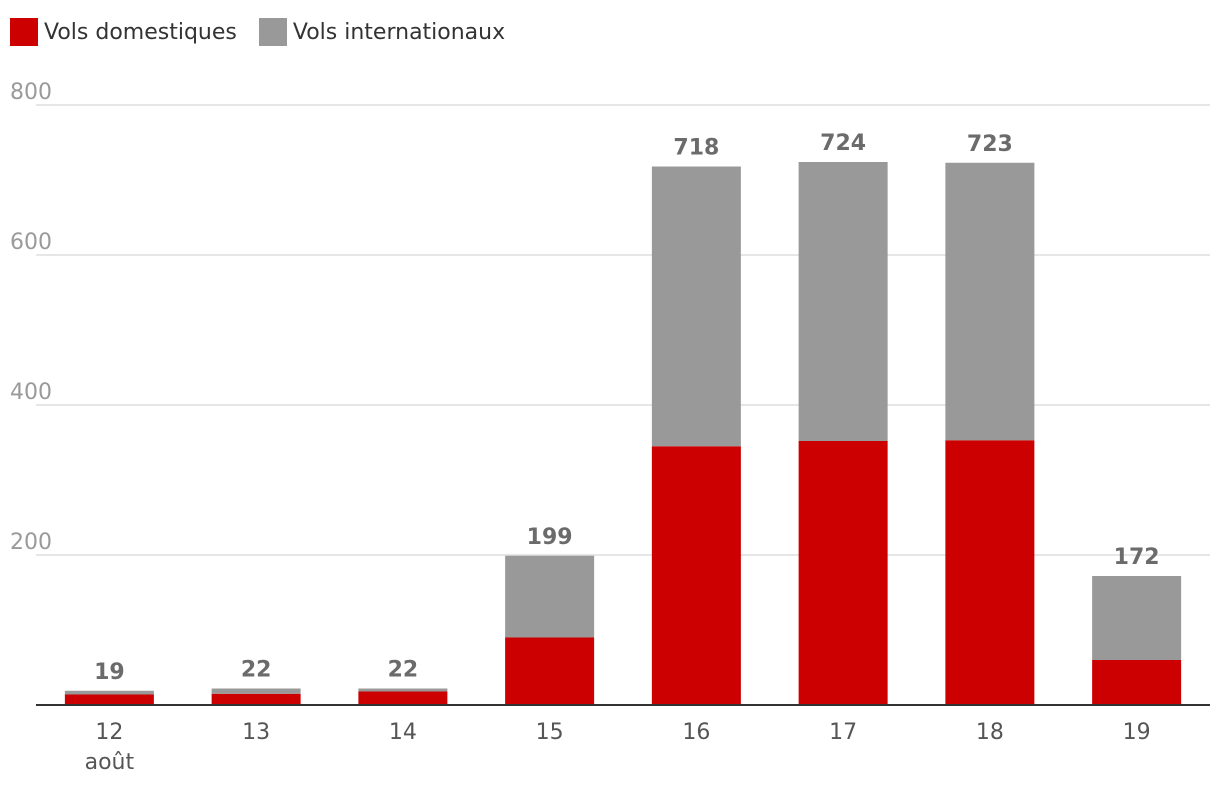 The height and width of the screenshot is (790, 1220). What do you see at coordinates (109, 672) in the screenshot?
I see `bar-total-label: 19` at bounding box center [109, 672].